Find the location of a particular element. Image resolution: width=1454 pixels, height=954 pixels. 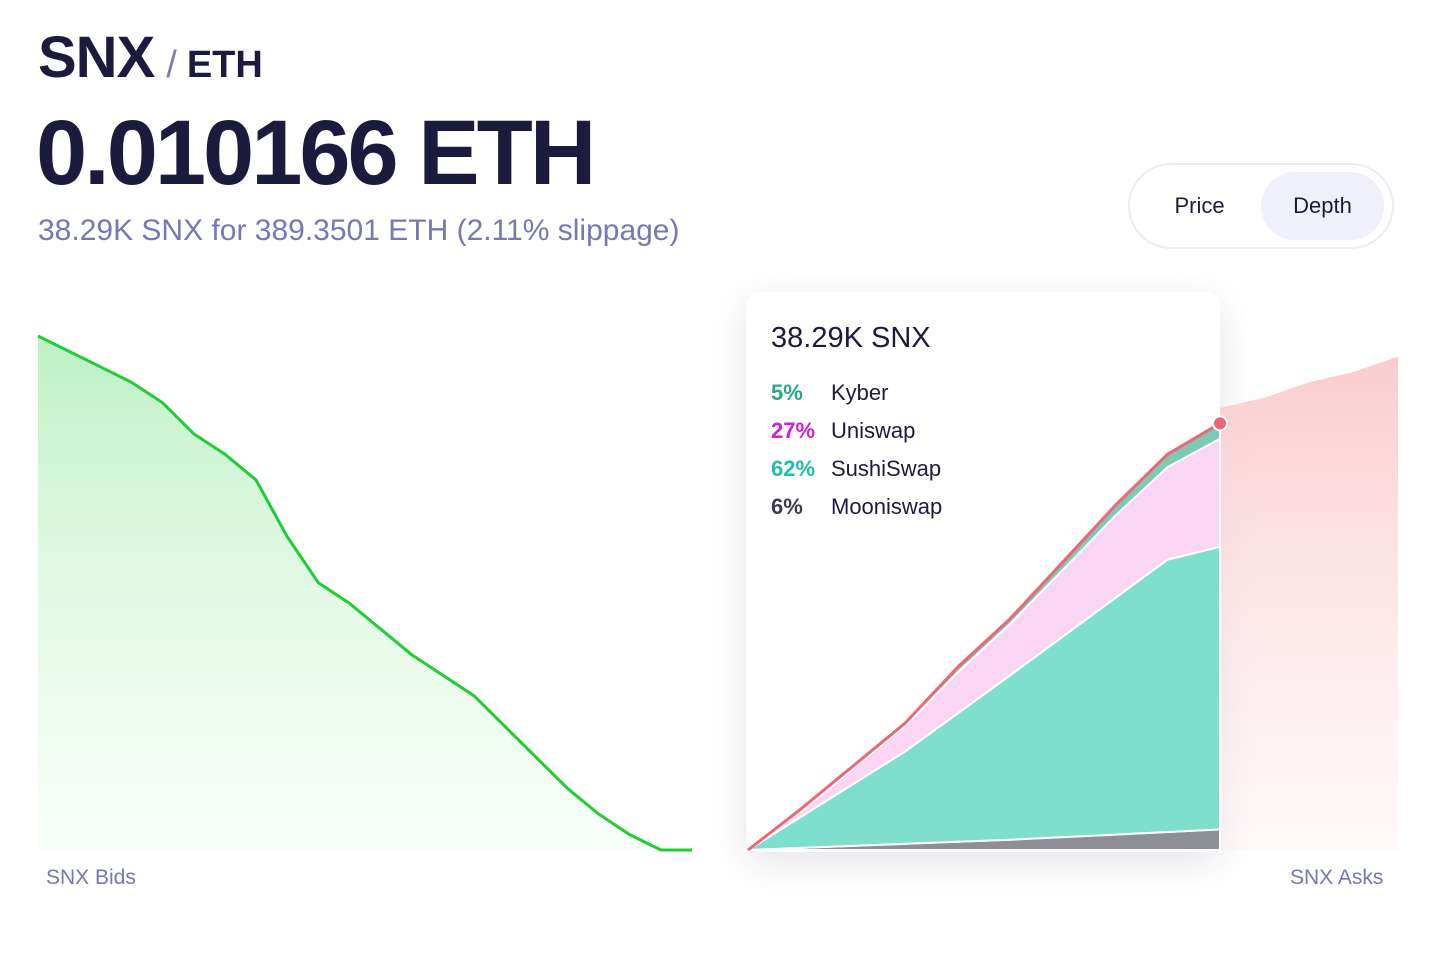

asks-total-line is located at coordinates (984, 637).